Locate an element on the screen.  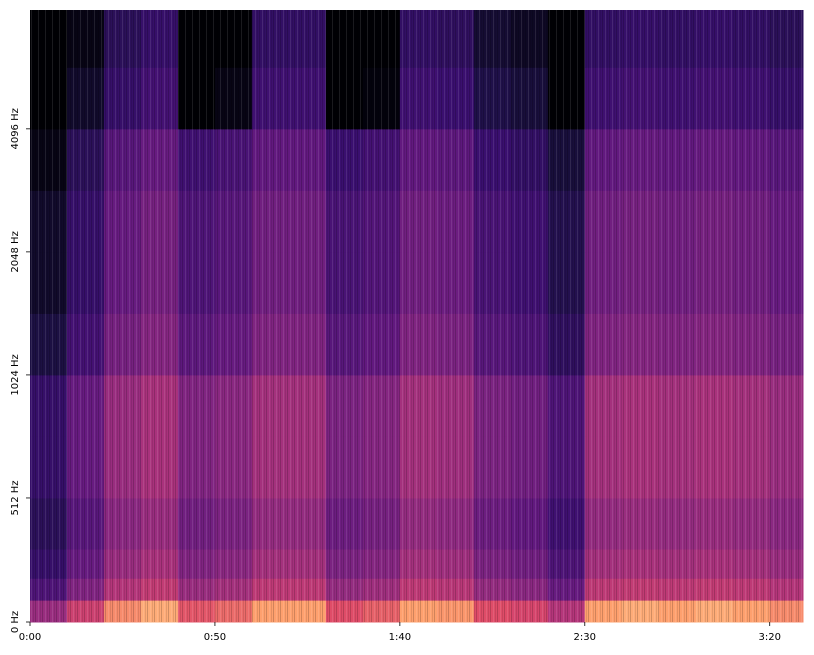
x-tick-label: 0:50 is located at coordinates (215, 637).